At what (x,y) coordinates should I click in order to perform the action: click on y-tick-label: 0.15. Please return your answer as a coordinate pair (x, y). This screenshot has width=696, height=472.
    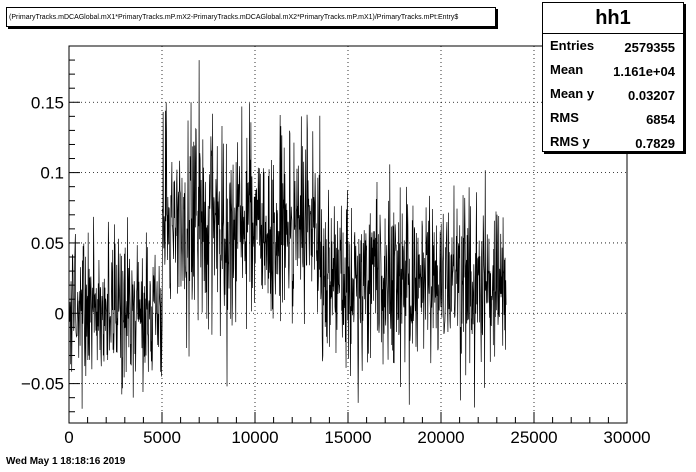
    Looking at the image, I should click on (47, 102).